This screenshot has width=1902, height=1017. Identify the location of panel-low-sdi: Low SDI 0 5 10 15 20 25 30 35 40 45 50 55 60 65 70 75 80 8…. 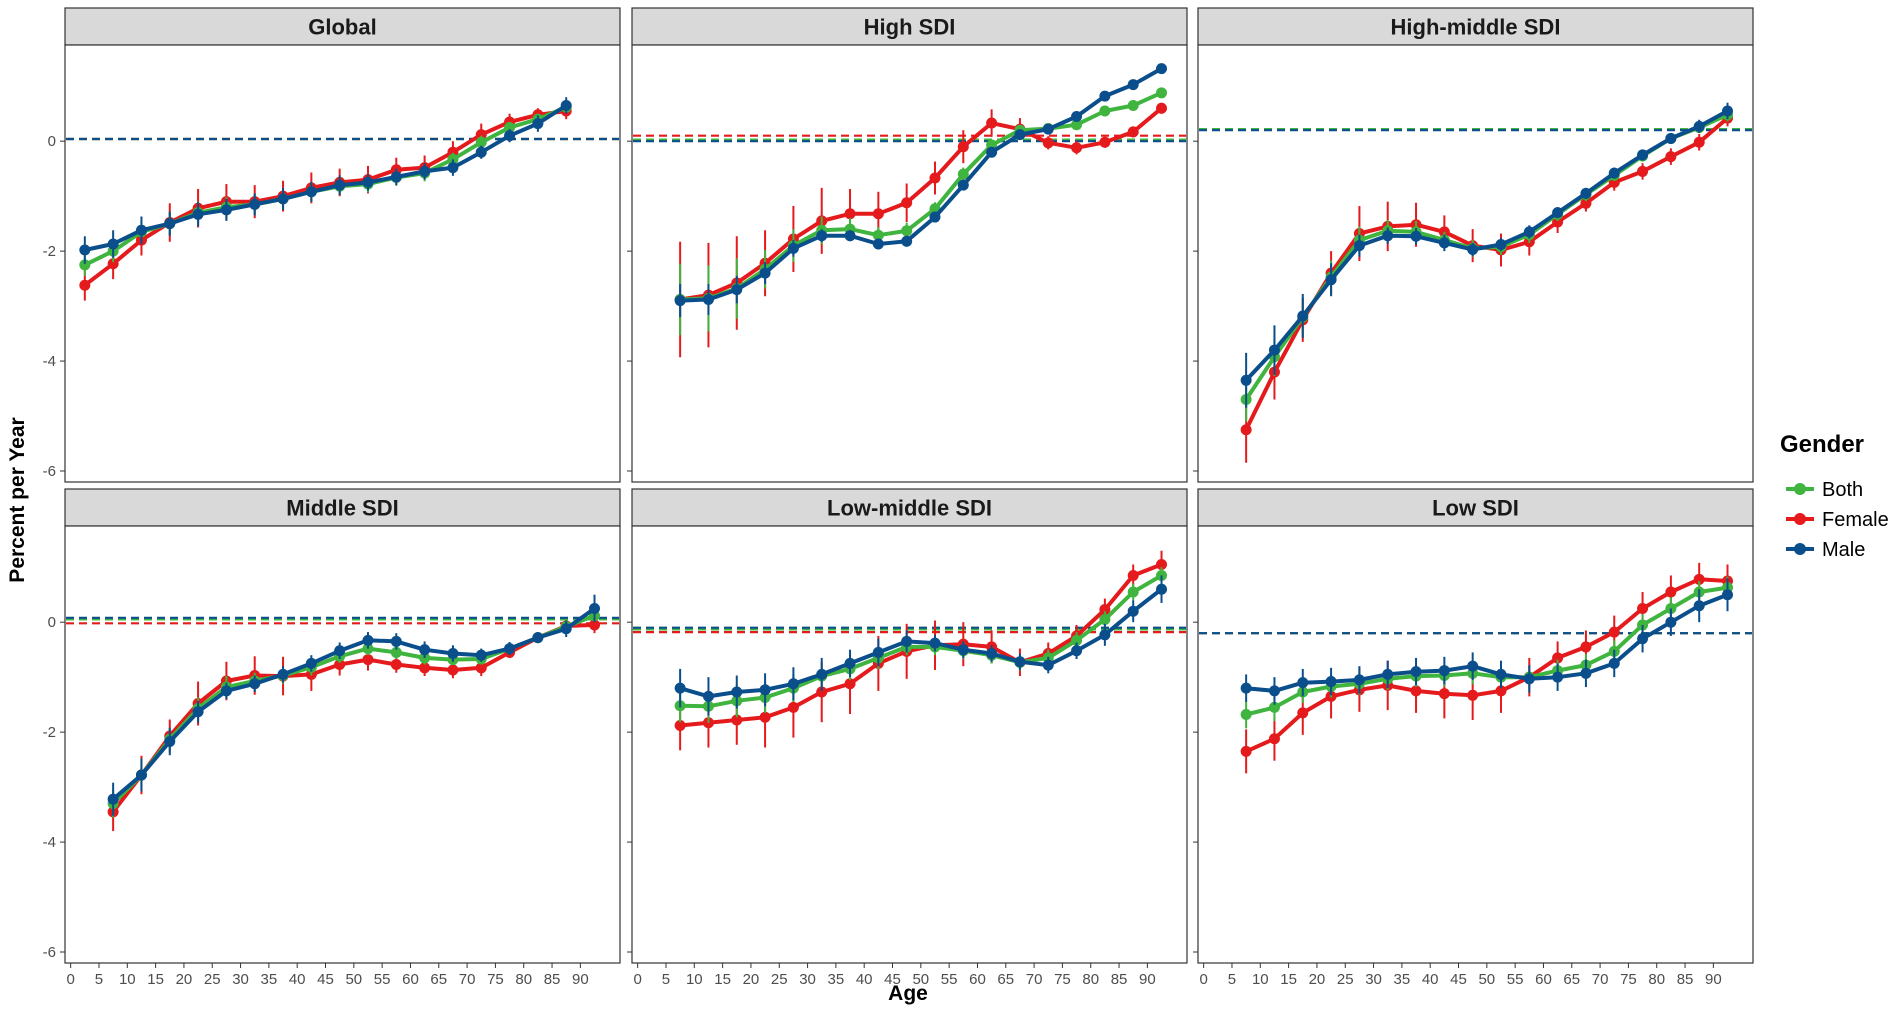
(1473, 738).